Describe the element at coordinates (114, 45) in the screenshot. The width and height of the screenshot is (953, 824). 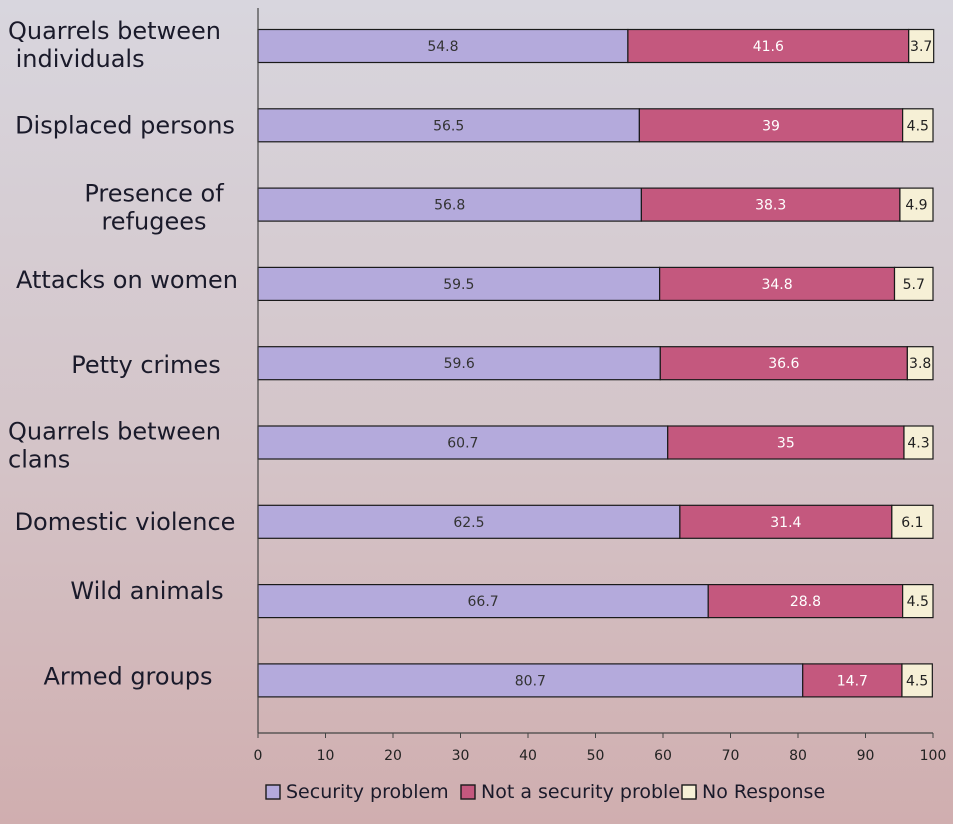
I see `category-label-1: Quarrels between individuals` at that location.